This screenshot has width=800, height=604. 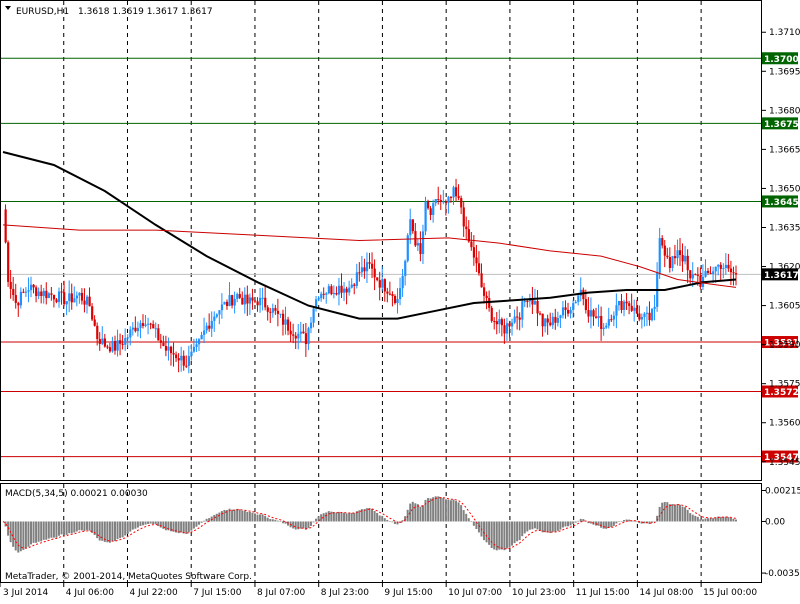 I want to click on y-tick-label: 1.3665, so click(x=784, y=150).